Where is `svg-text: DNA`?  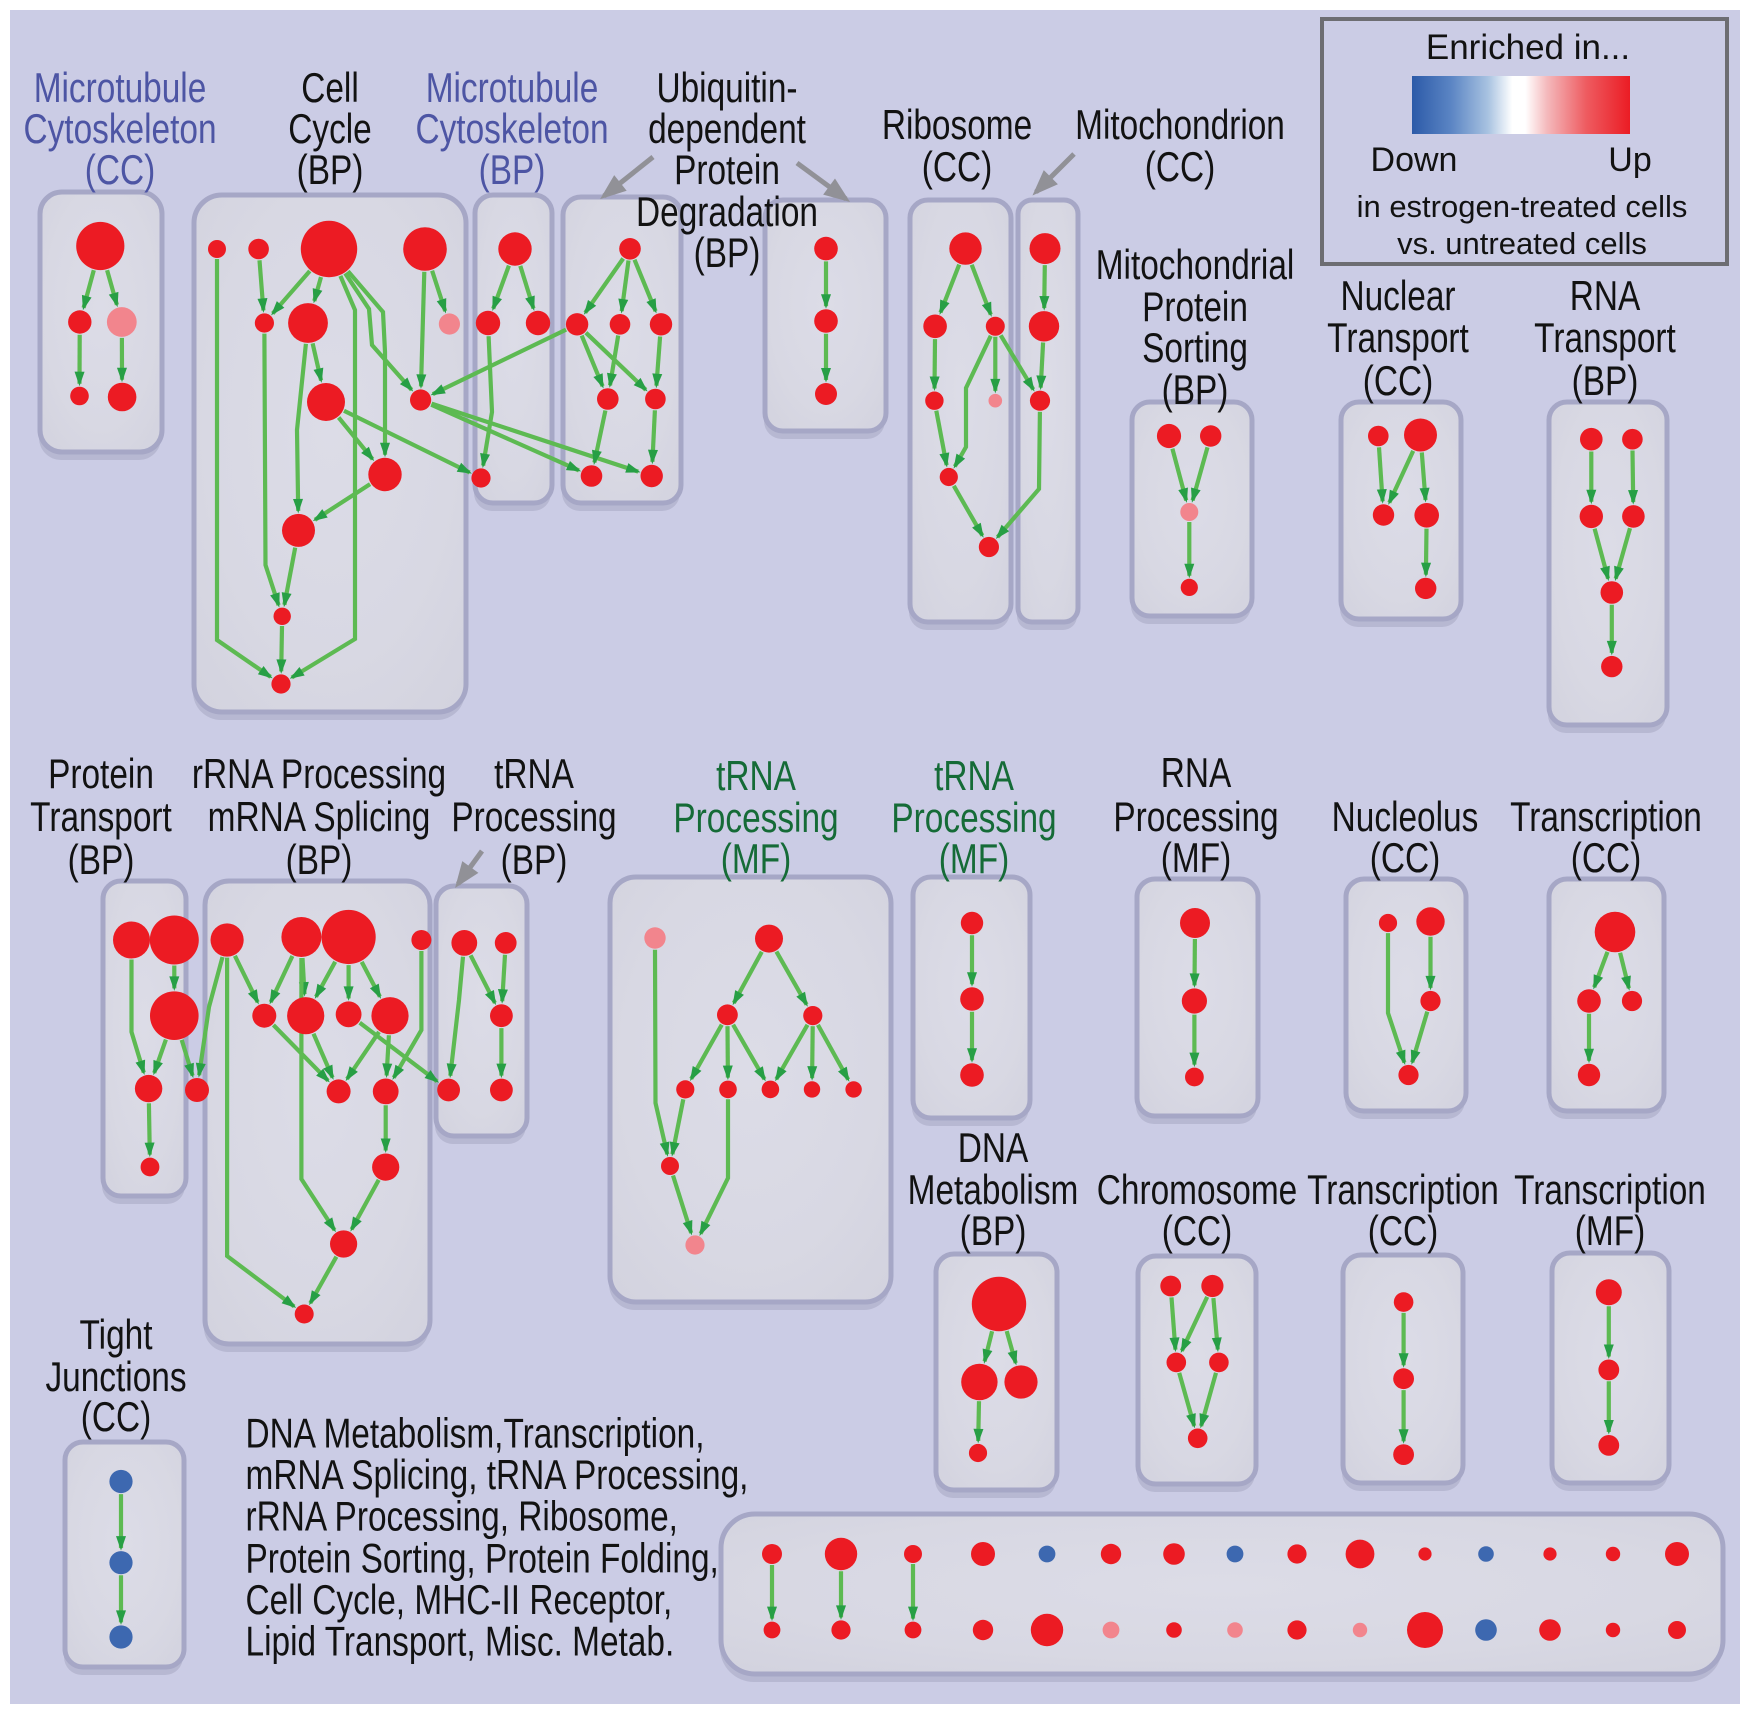
svg-text: DNA is located at coordinates (993, 1148).